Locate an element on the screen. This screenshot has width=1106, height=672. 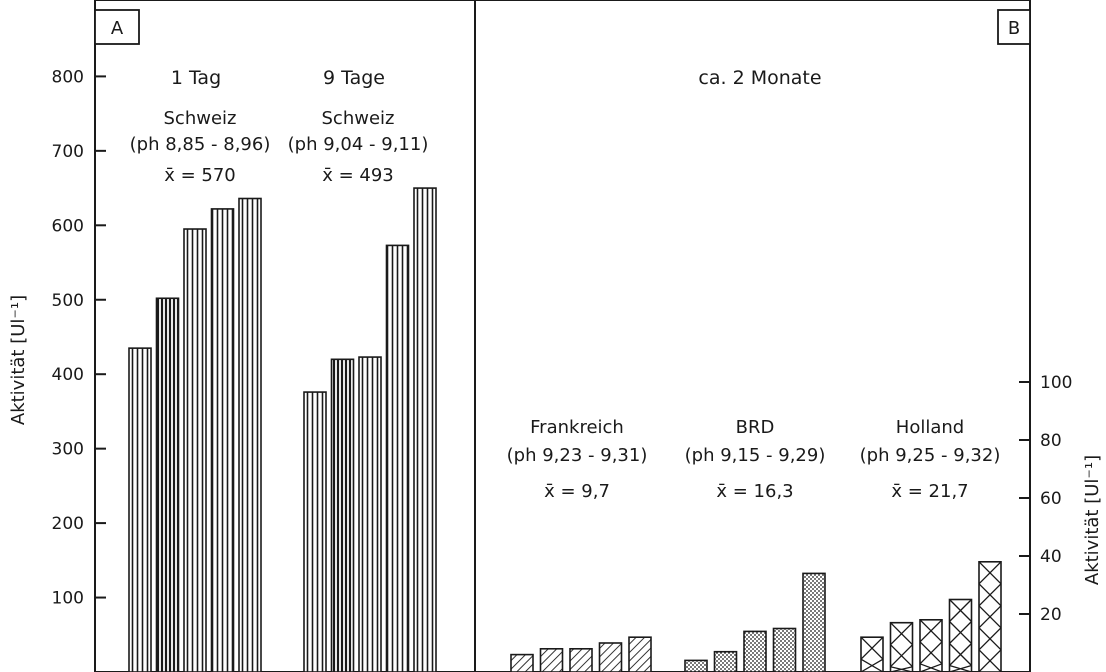
group-ph-range: (ph 9,23 - 9,31) is located at coordinates (577, 455).